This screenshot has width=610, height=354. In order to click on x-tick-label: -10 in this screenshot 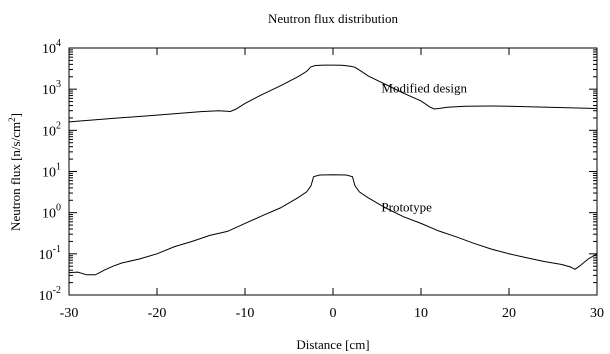, I will do `click(245, 313)`.